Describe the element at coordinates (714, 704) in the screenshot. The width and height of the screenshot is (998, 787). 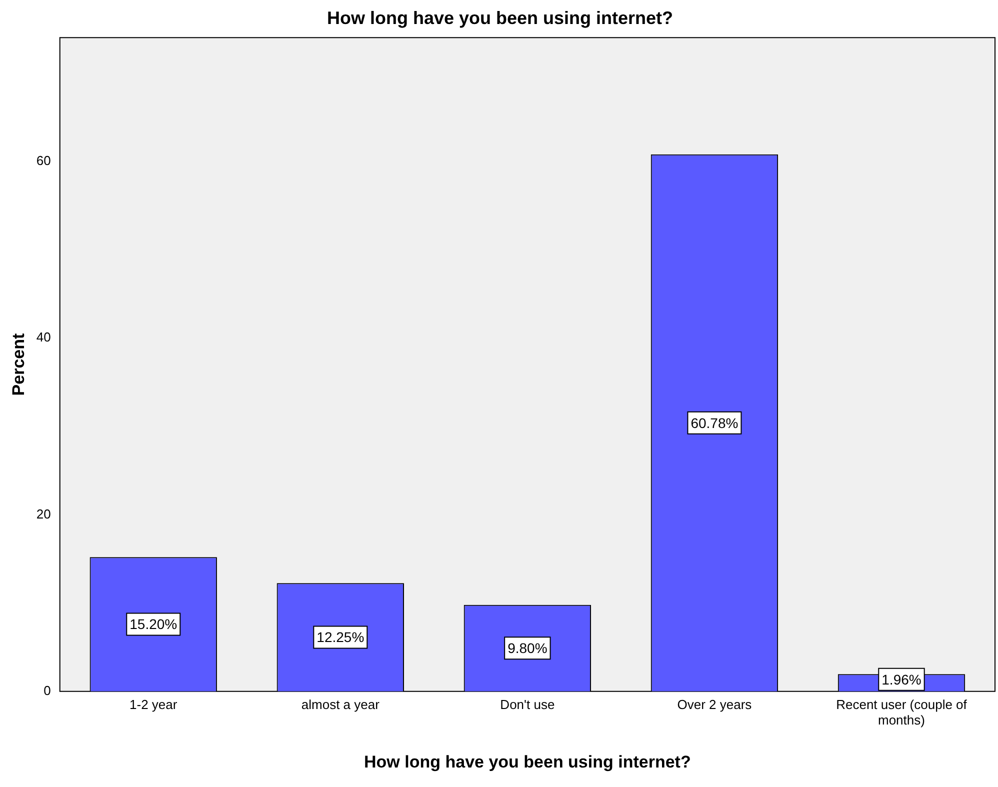
I see `x-tick-label: Over 2 years` at that location.